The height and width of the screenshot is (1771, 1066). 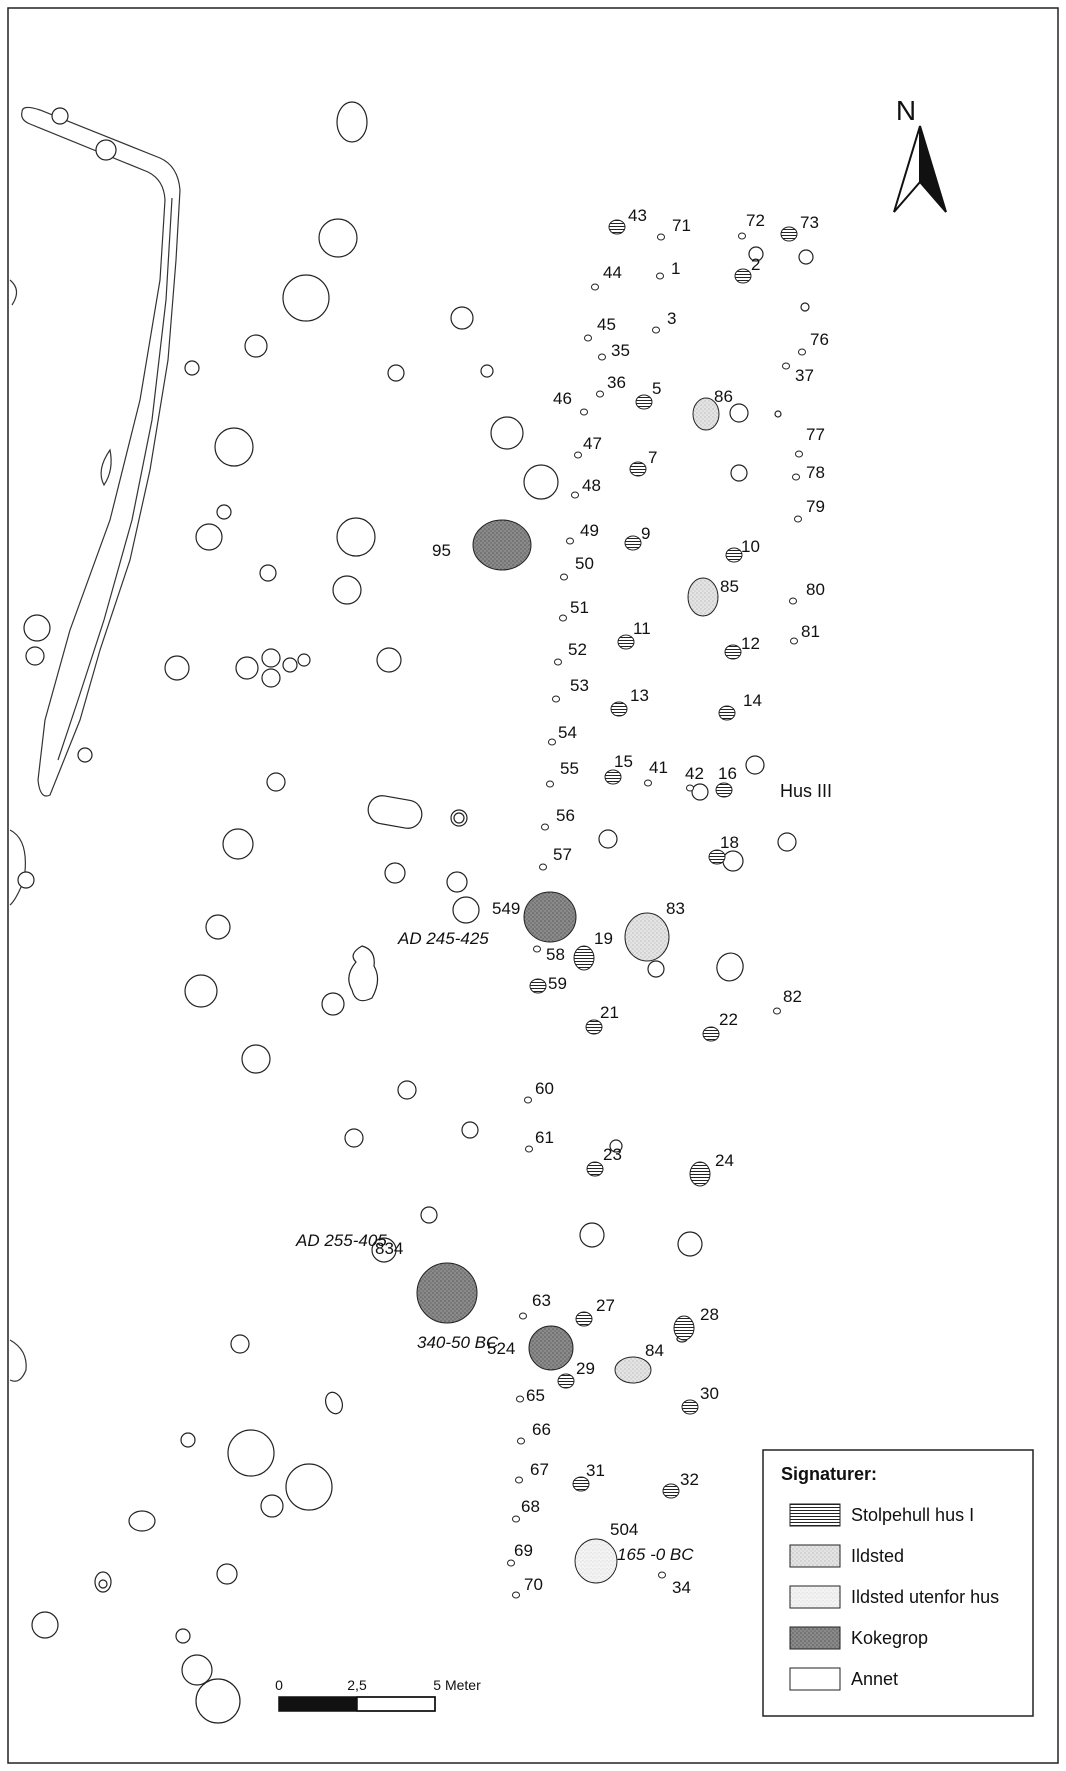 I want to click on post-label-36: 36, so click(x=616, y=382).